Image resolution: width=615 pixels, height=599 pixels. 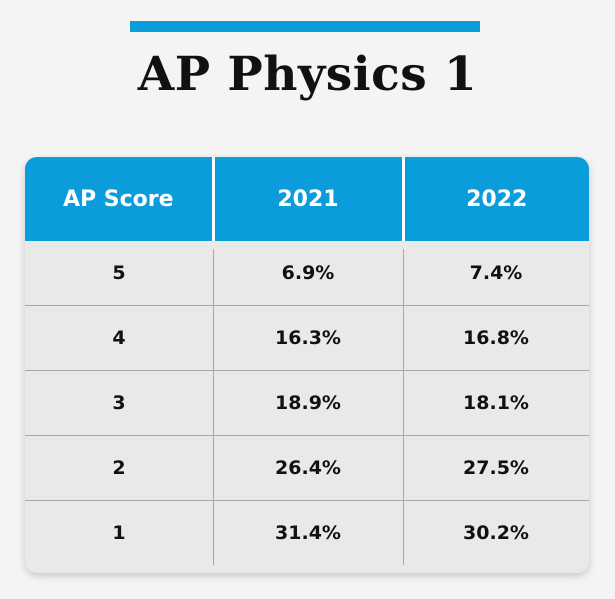 I want to click on cell-value: 31.4%, so click(x=308, y=533).